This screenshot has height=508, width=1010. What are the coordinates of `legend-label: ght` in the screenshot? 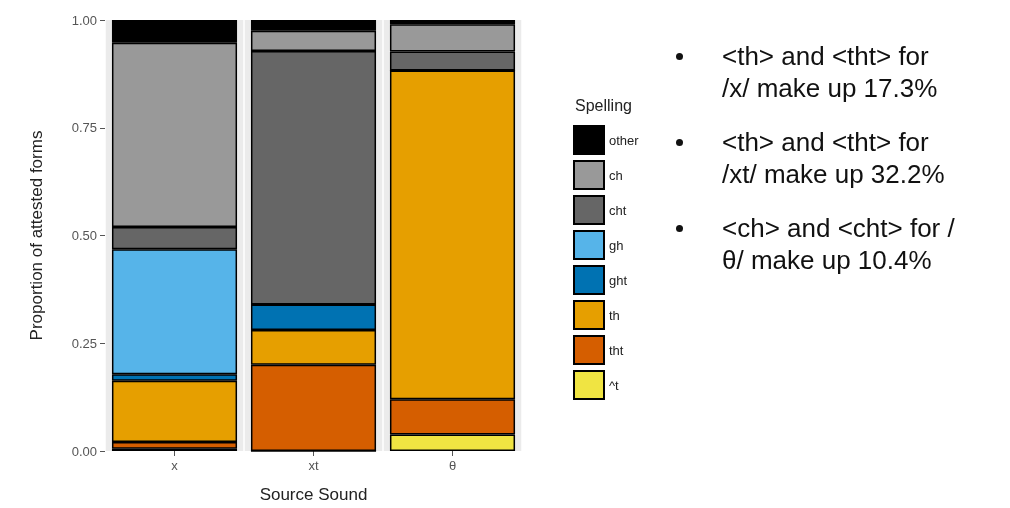 It's located at (618, 280).